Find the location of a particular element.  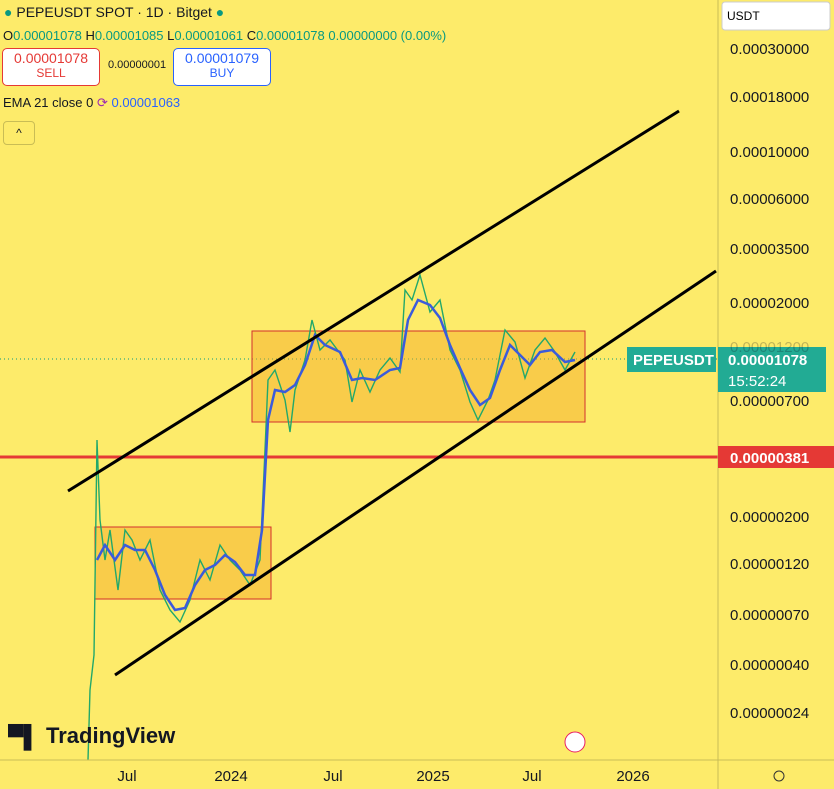

countdown: 15:52:24 is located at coordinates (757, 381).